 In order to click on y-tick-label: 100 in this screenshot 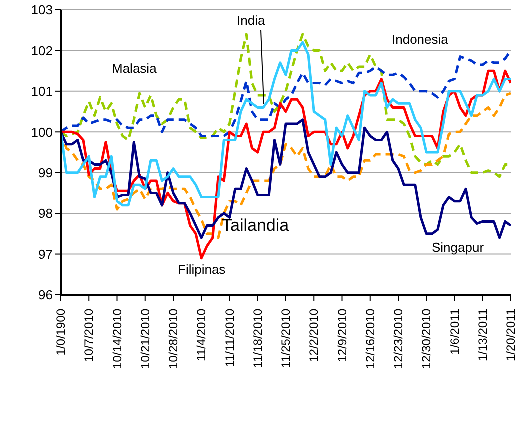, I will do `click(42, 132)`.